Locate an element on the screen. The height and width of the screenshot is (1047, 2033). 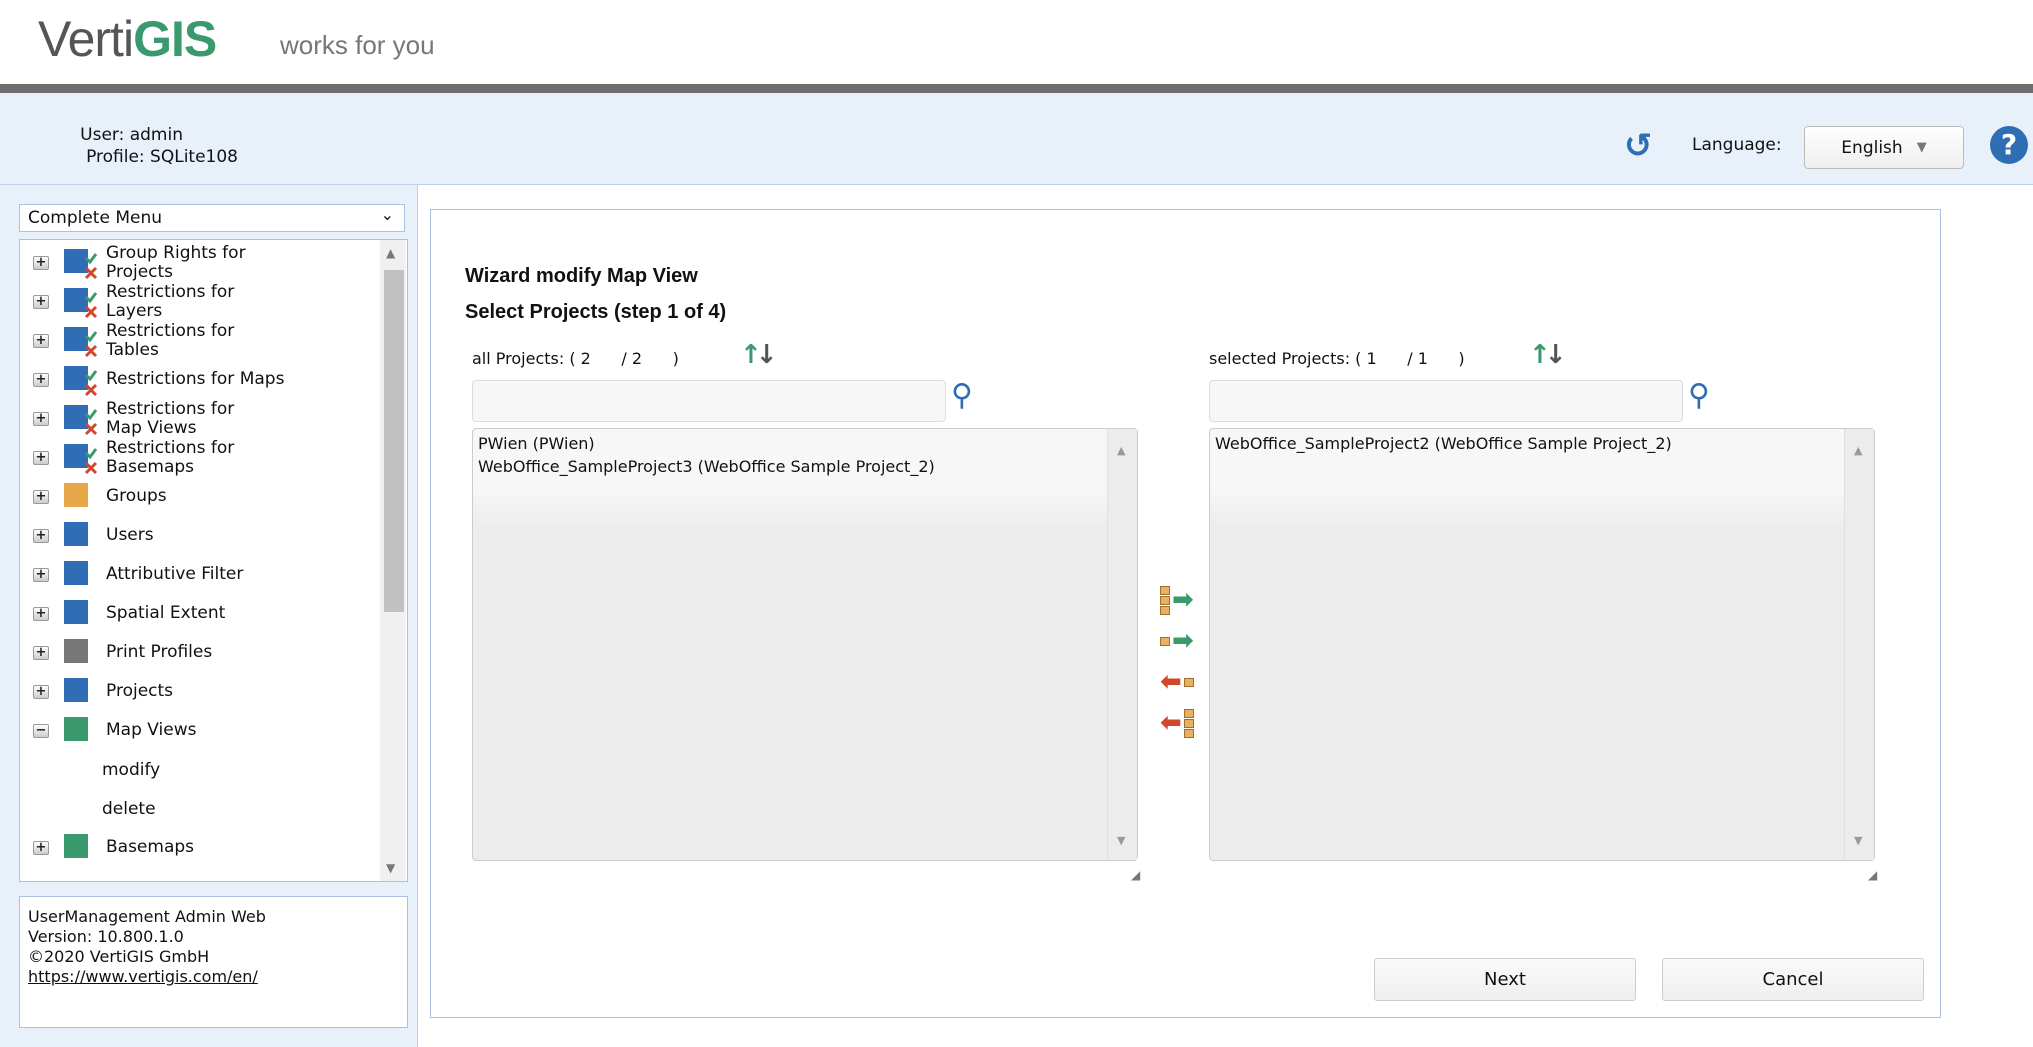
tree-item: + Restrictions for Tables is located at coordinates (200, 340).